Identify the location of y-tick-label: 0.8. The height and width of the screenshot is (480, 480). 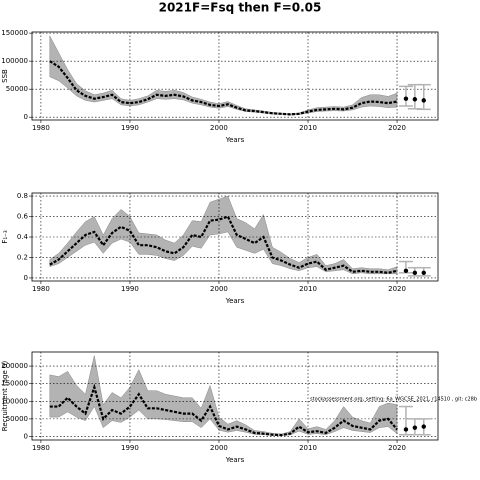
(22, 196).